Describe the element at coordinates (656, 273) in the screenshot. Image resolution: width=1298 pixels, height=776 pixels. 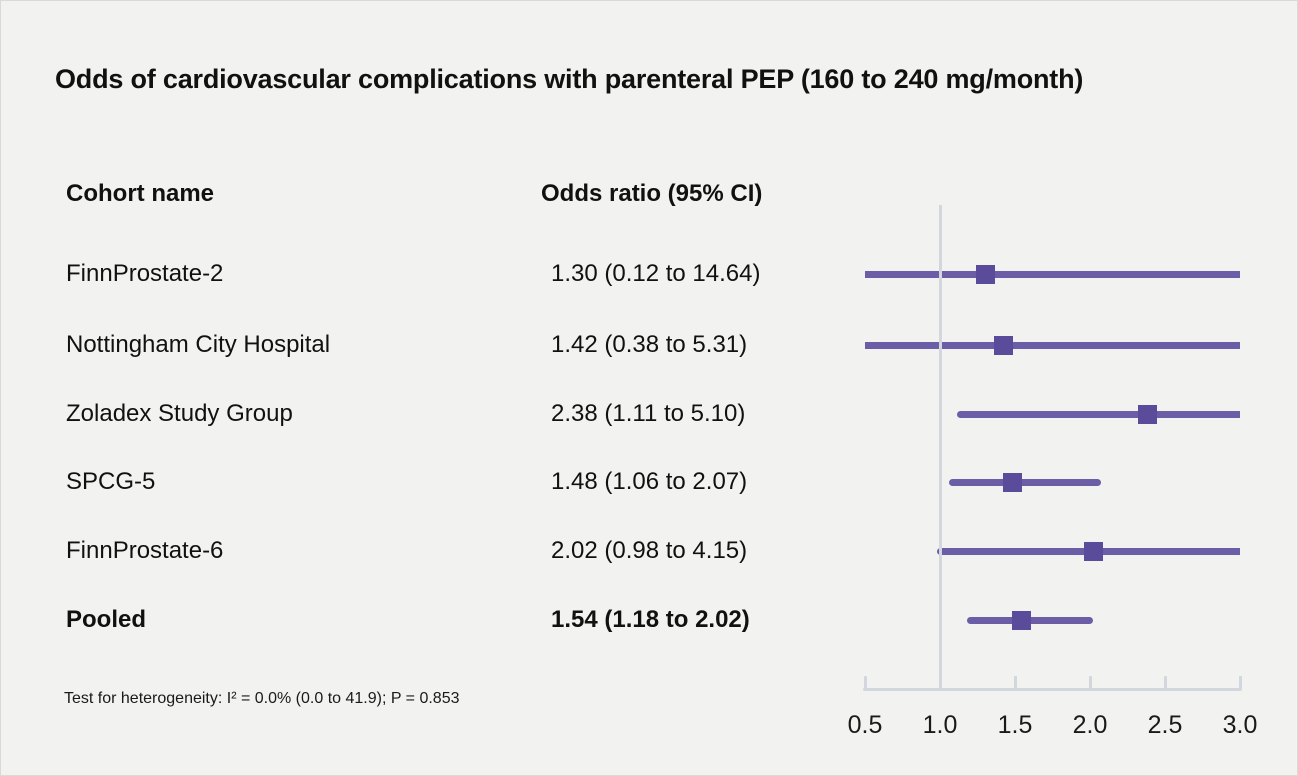
I see `odds-ratio-value: 1.30 (0.12 to 14.64)` at that location.